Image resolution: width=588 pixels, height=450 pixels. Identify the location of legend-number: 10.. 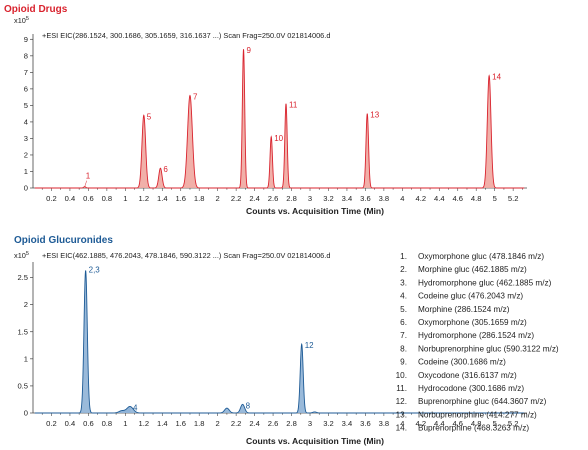
(401, 375).